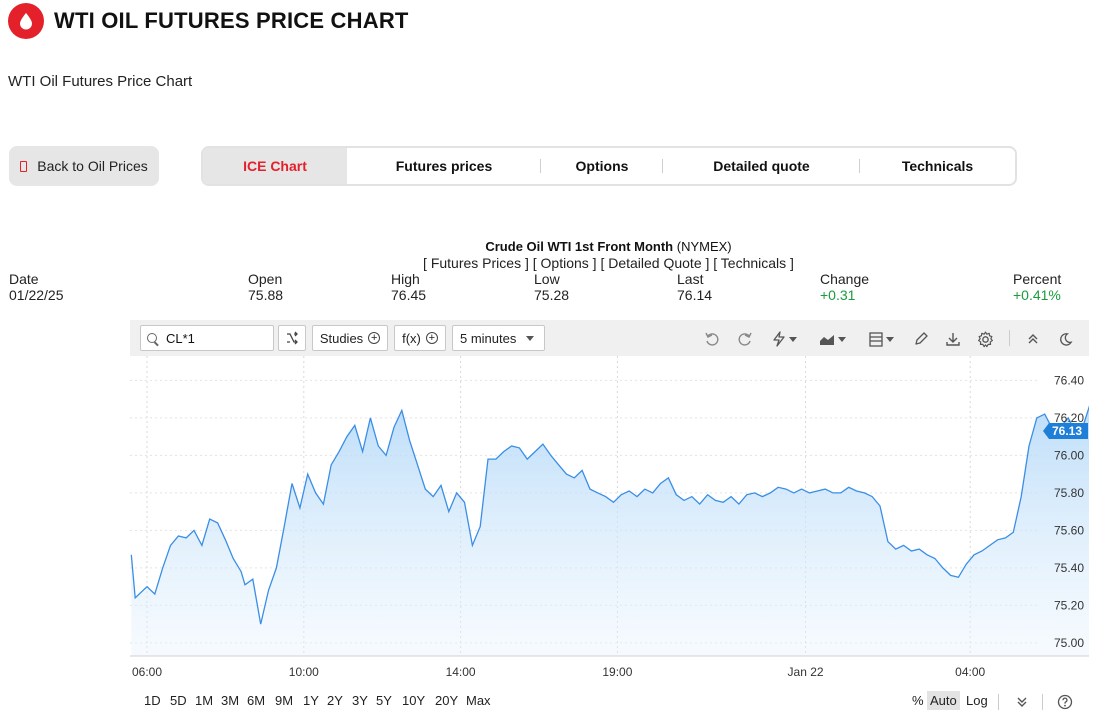 This screenshot has height=720, width=1097. Describe the element at coordinates (447, 700) in the screenshot. I see `range-20y: 20Y` at that location.